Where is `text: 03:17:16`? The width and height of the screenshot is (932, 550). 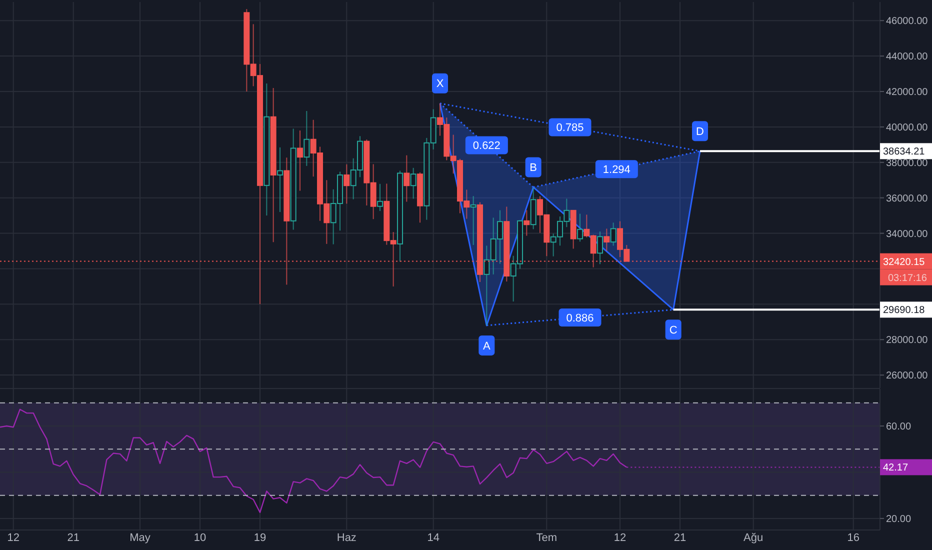
text: 03:17:16 is located at coordinates (908, 278).